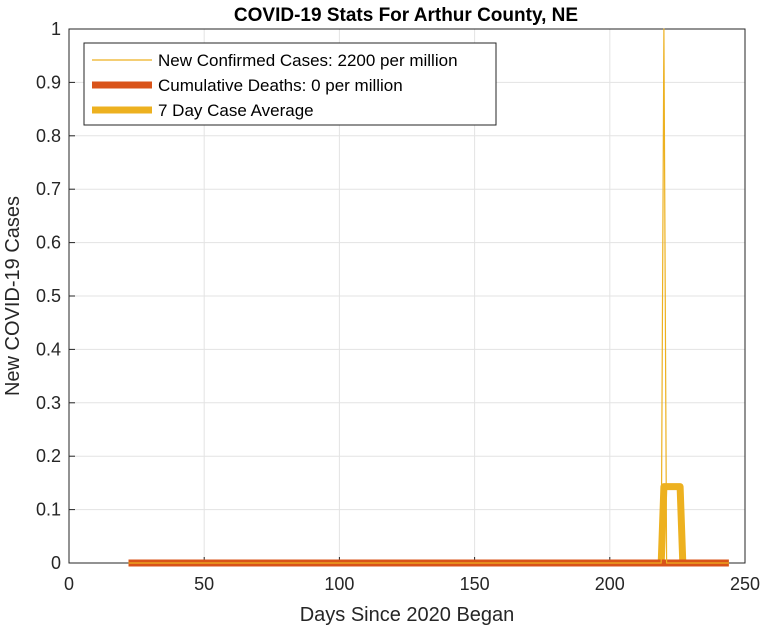 The image size is (766, 630). Describe the element at coordinates (48, 296) in the screenshot. I see `y-tick-label: 0.5` at that location.